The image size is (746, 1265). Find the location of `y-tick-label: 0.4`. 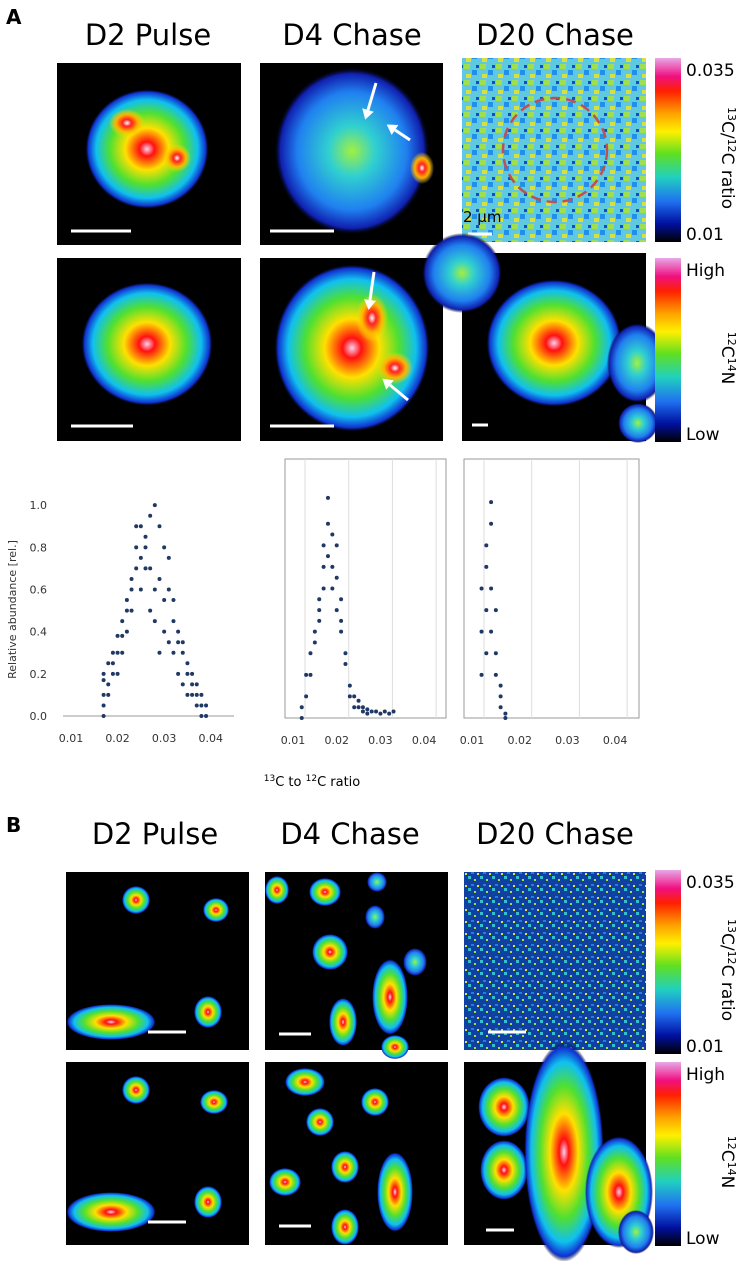

y-tick-label: 0.4 is located at coordinates (39, 632).